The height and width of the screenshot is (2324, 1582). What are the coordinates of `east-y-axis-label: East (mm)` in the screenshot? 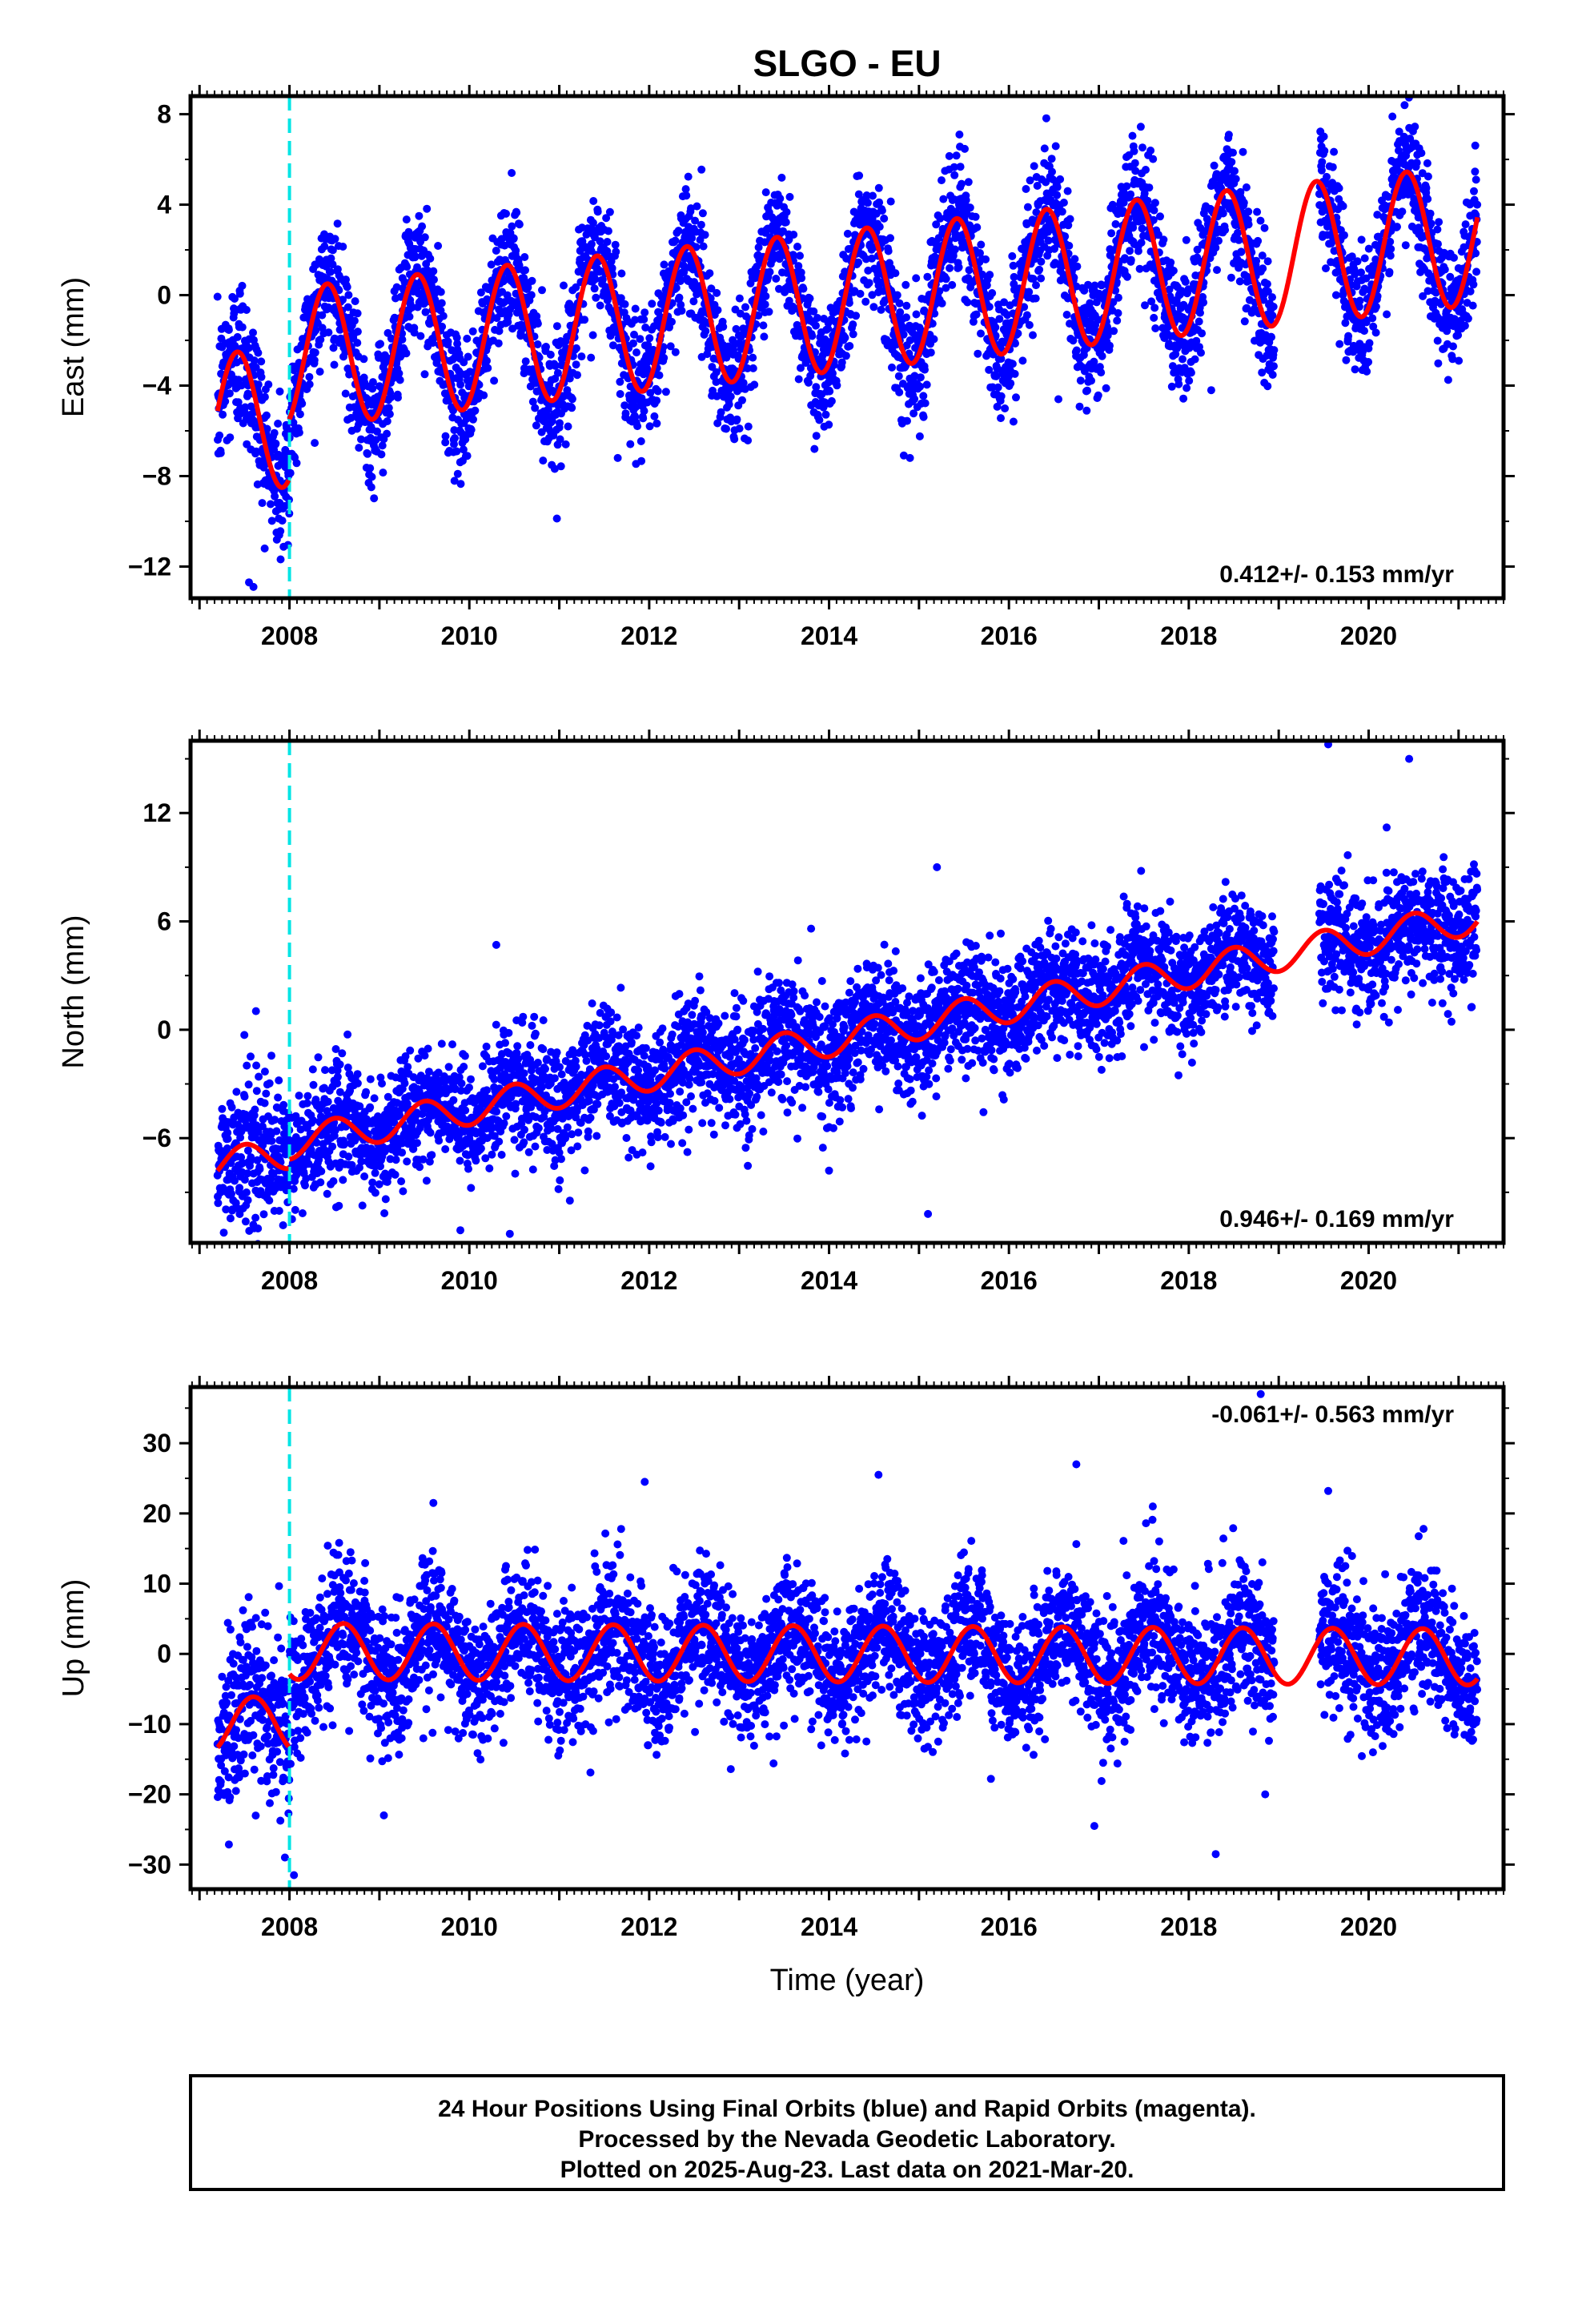 It's located at (74, 347).